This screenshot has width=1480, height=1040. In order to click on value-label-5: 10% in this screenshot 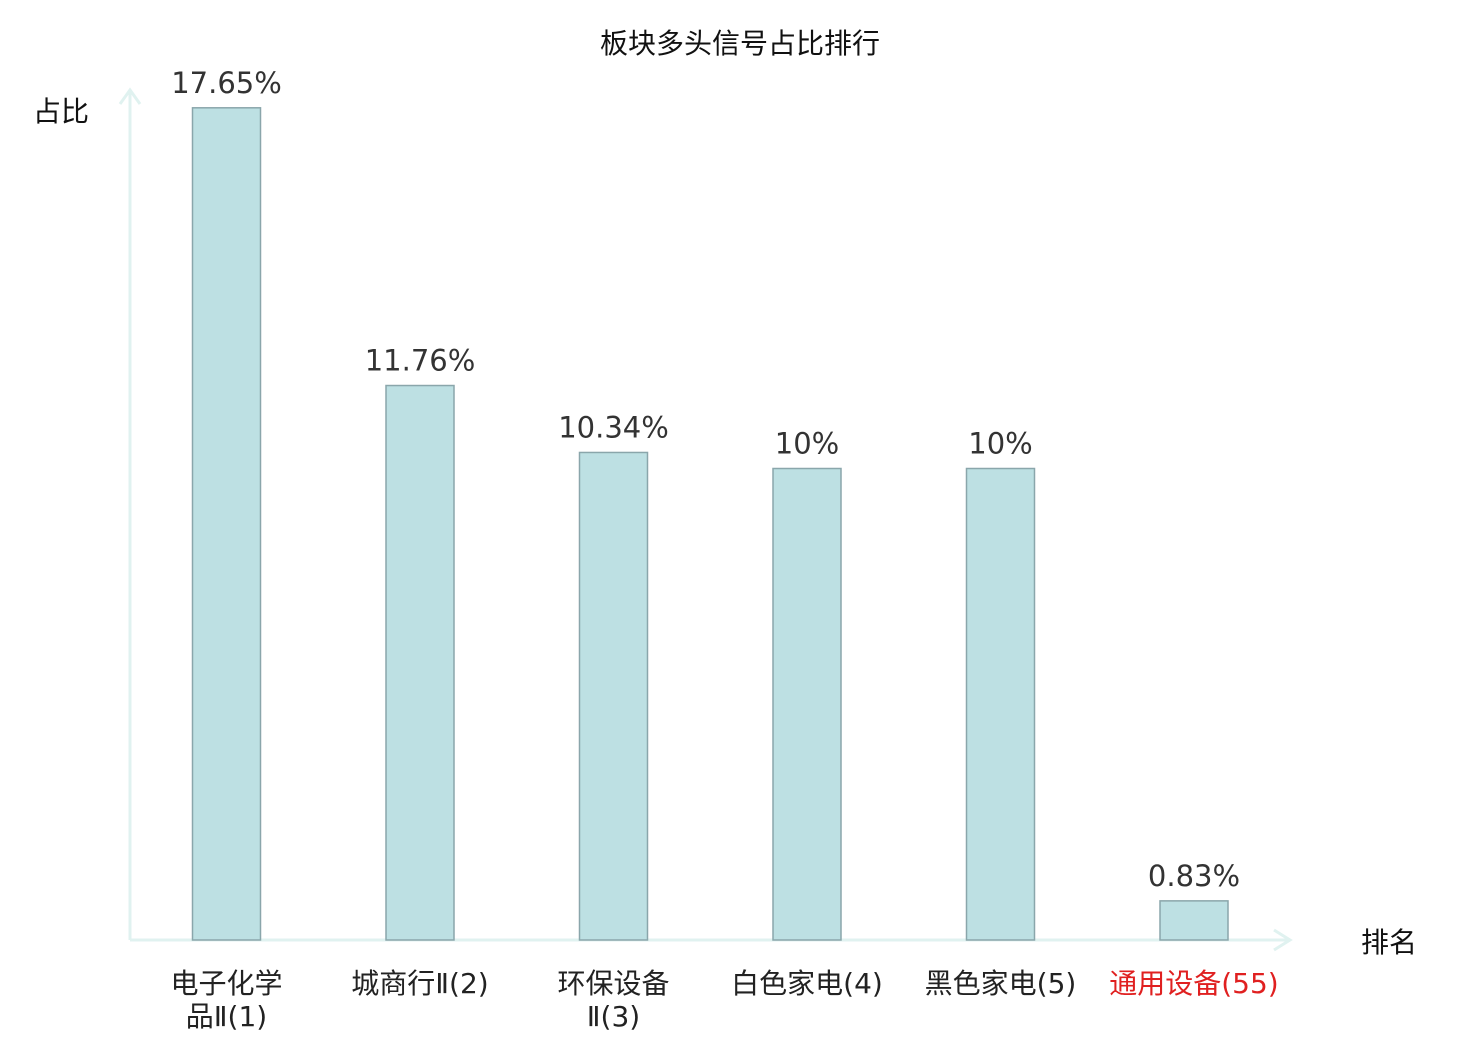, I will do `click(1000, 444)`.